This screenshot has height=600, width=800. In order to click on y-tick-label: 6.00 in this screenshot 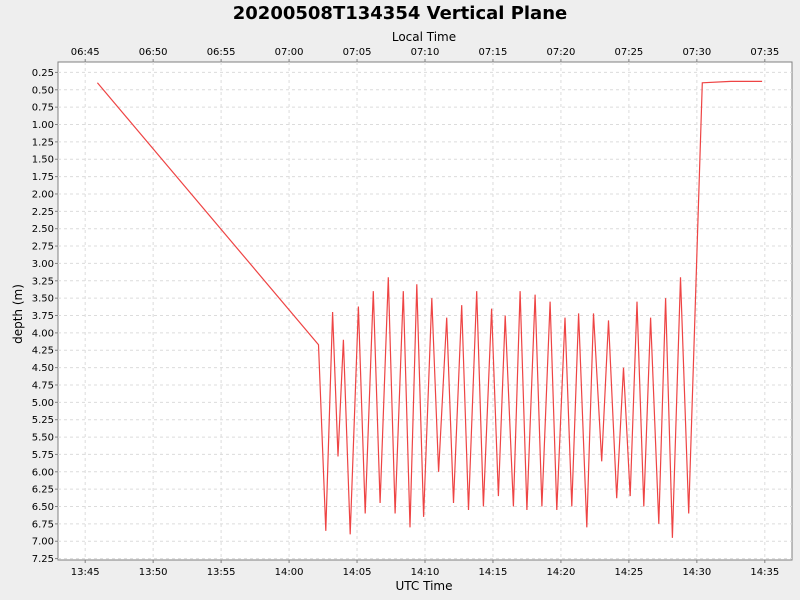, I will do `click(43, 472)`.